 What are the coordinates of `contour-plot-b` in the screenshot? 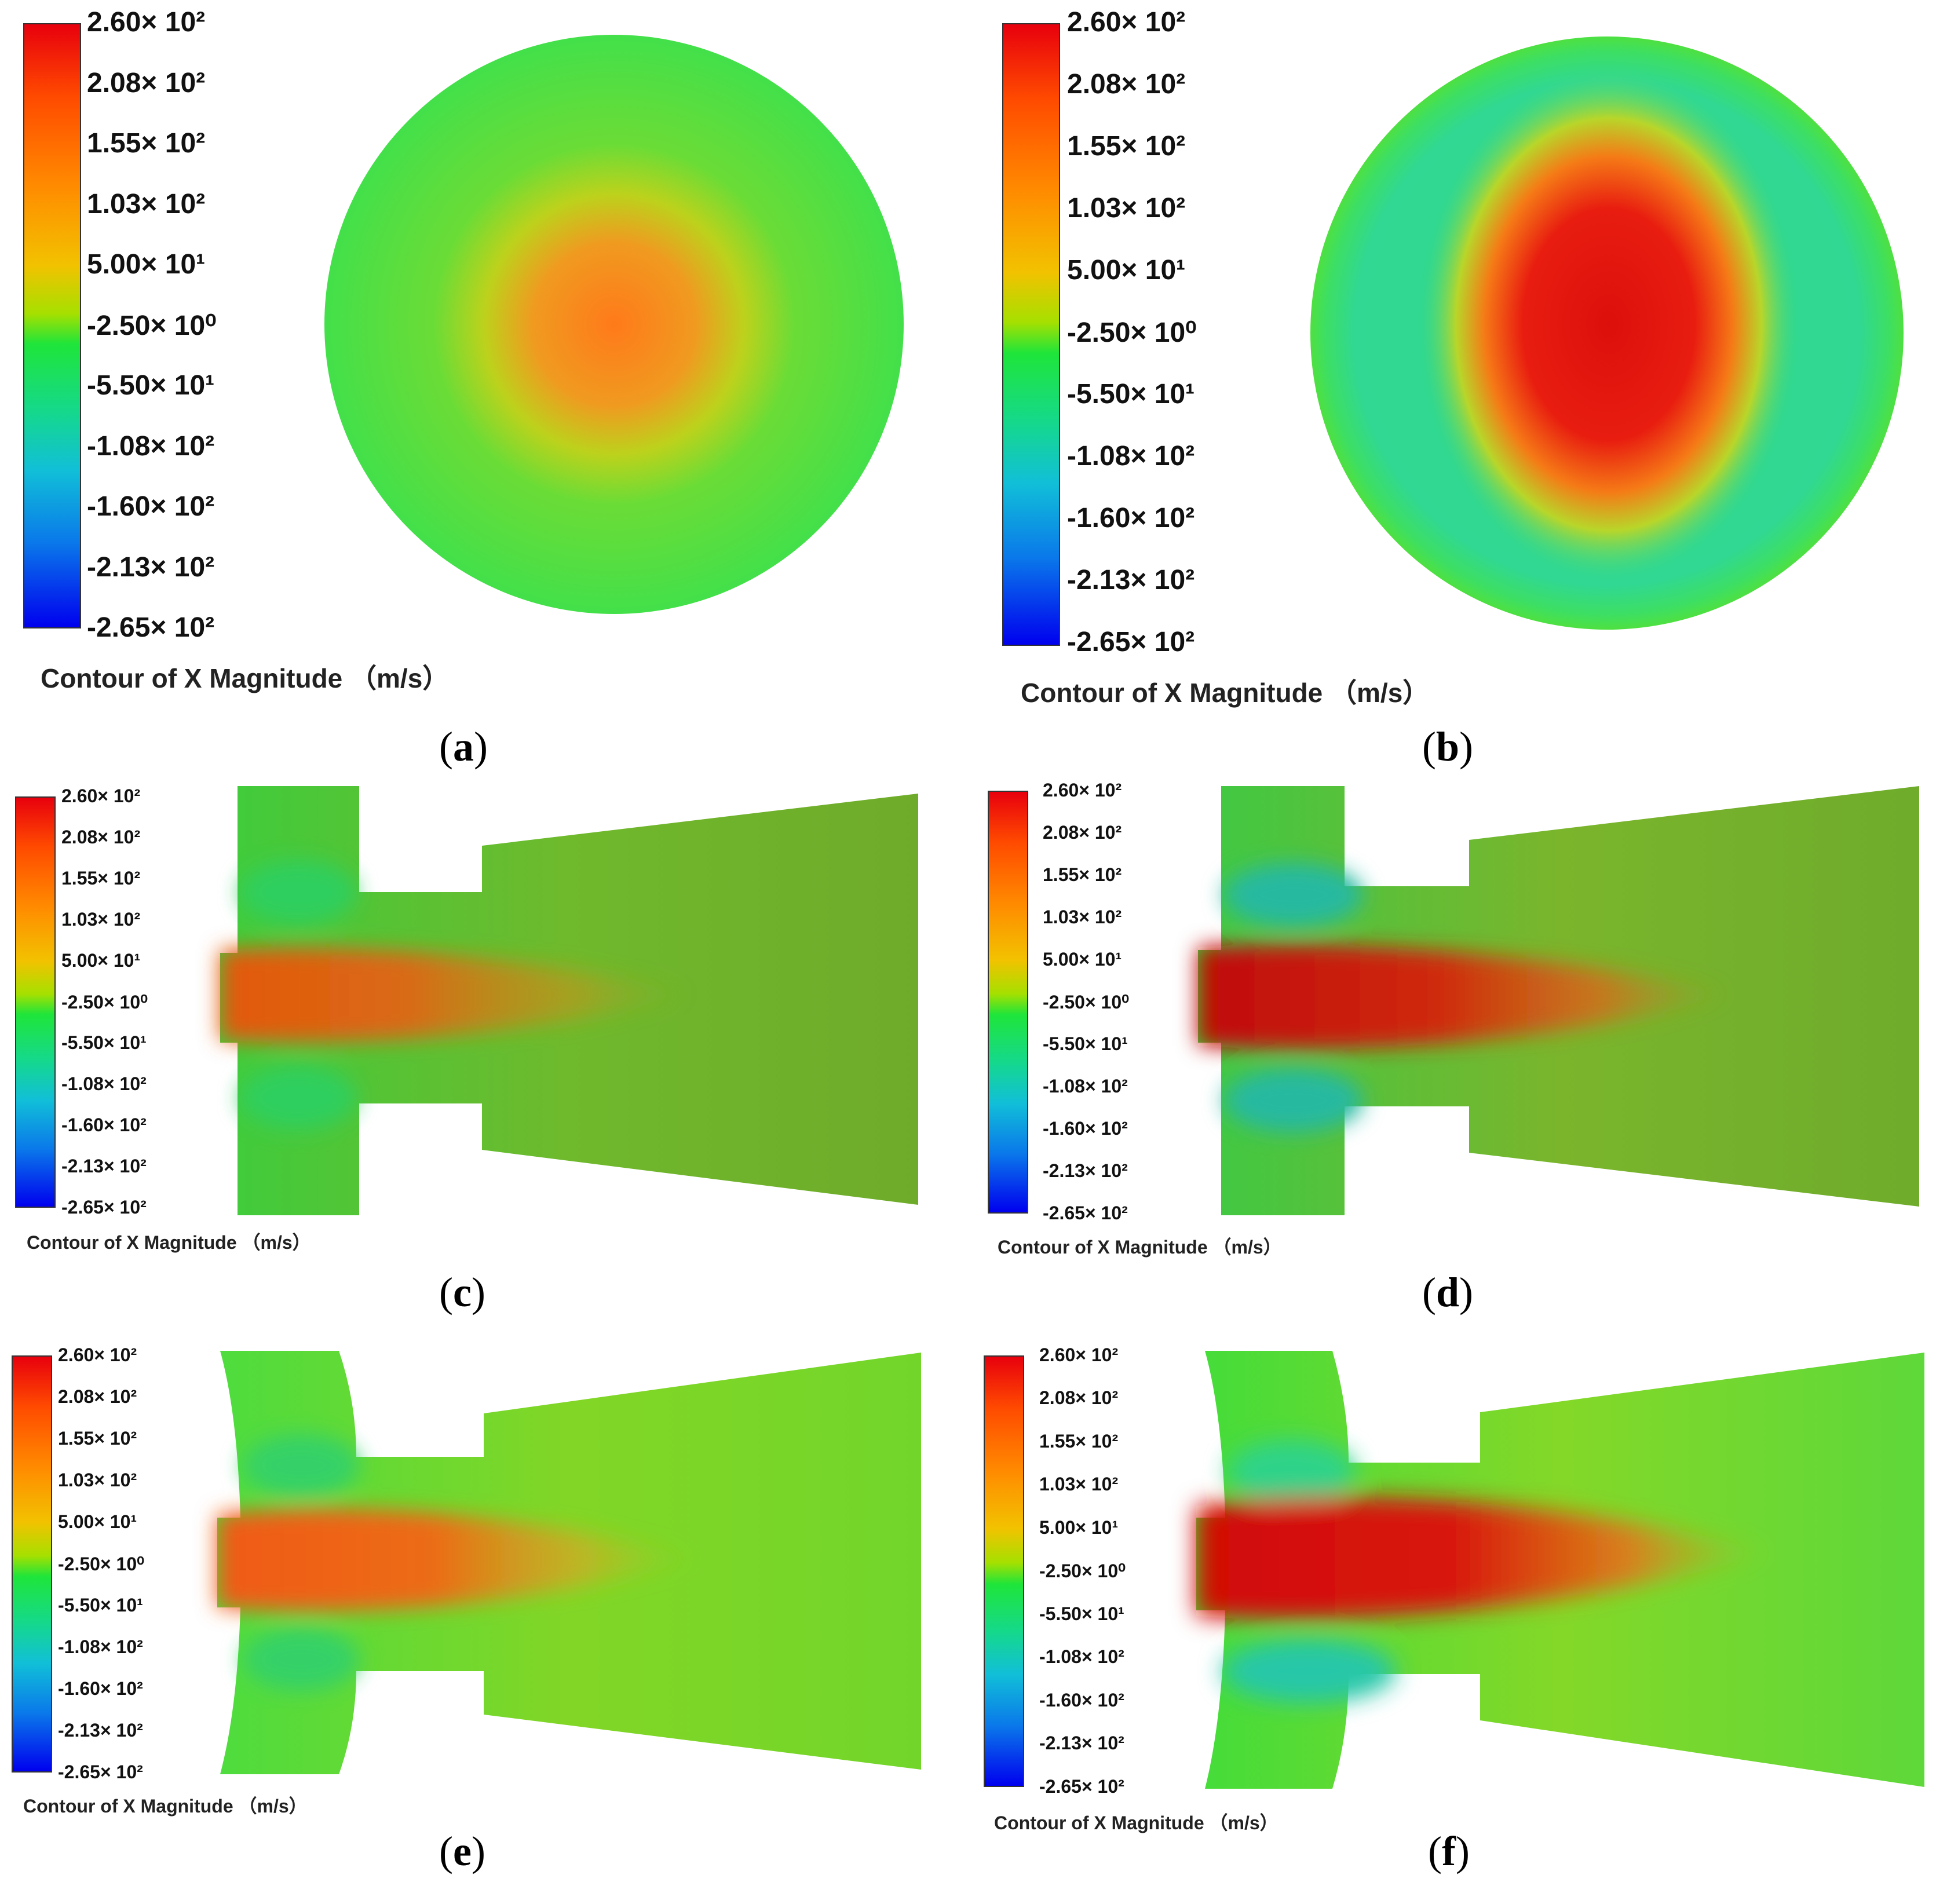 It's located at (1607, 333).